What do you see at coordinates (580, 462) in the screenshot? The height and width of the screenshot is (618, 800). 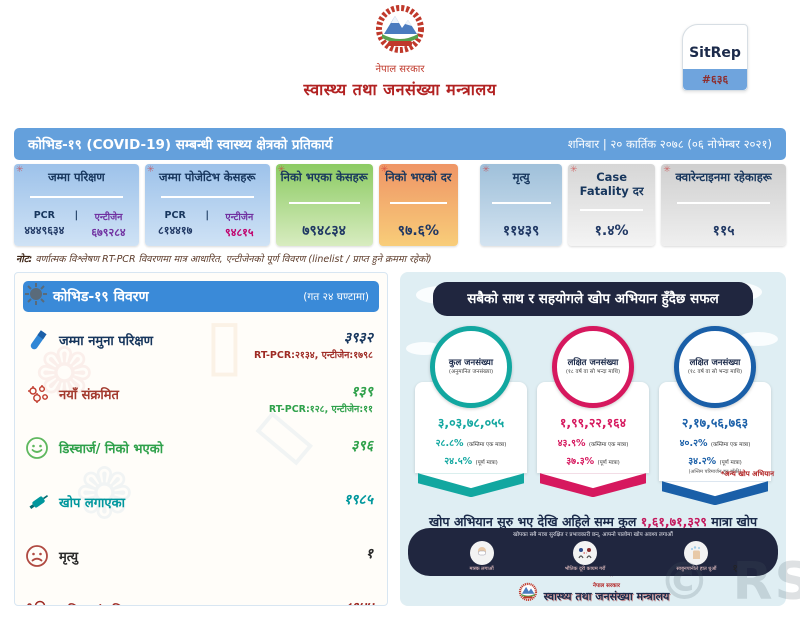 I see `pct-full-dose: ३७.३%` at bounding box center [580, 462].